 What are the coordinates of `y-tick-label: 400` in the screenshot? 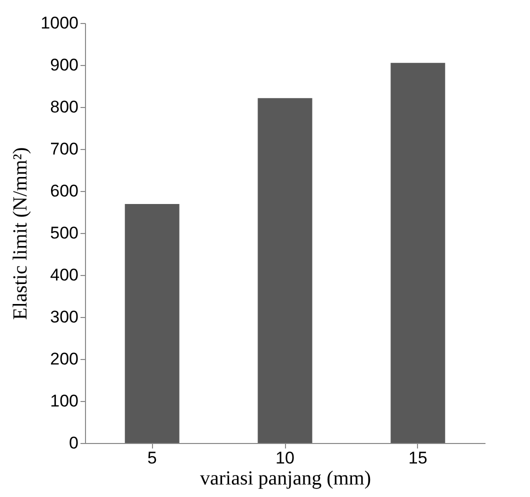 It's located at (64, 275).